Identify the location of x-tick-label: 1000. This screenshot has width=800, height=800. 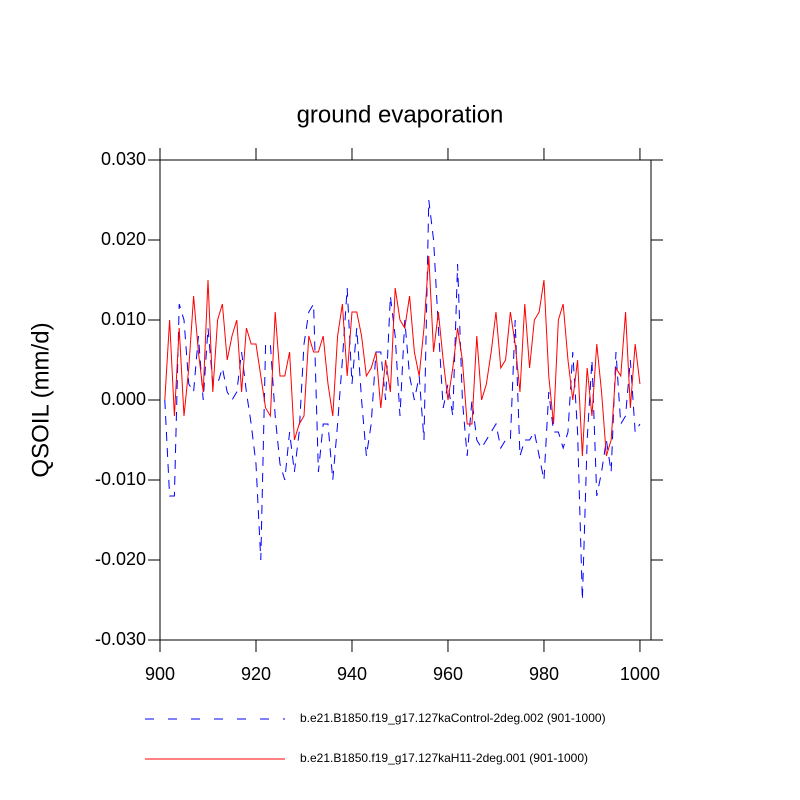
(640, 674).